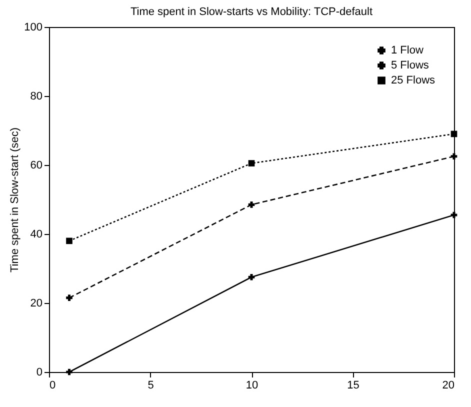 Image resolution: width=471 pixels, height=407 pixels. What do you see at coordinates (407, 50) in the screenshot?
I see `legend-label: 1 Flow` at bounding box center [407, 50].